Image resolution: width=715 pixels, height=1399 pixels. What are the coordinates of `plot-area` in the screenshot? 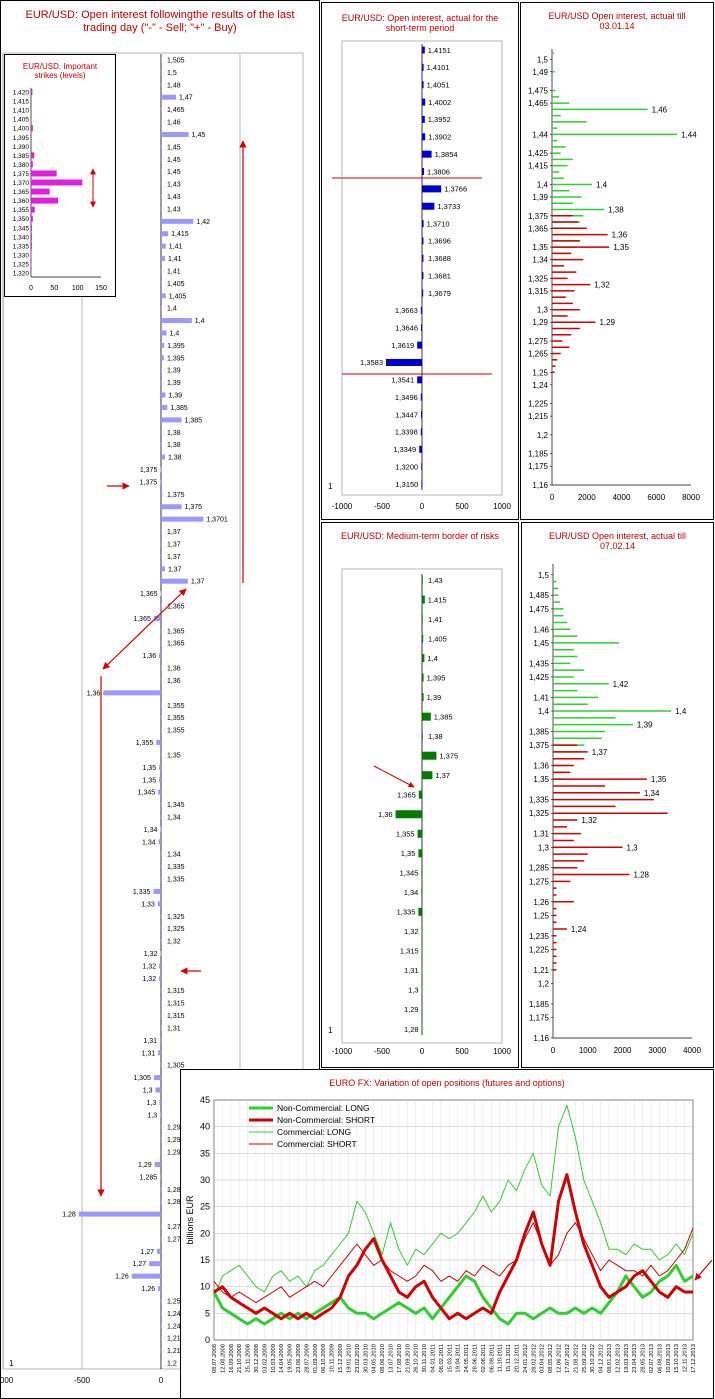 It's located at (422, 806).